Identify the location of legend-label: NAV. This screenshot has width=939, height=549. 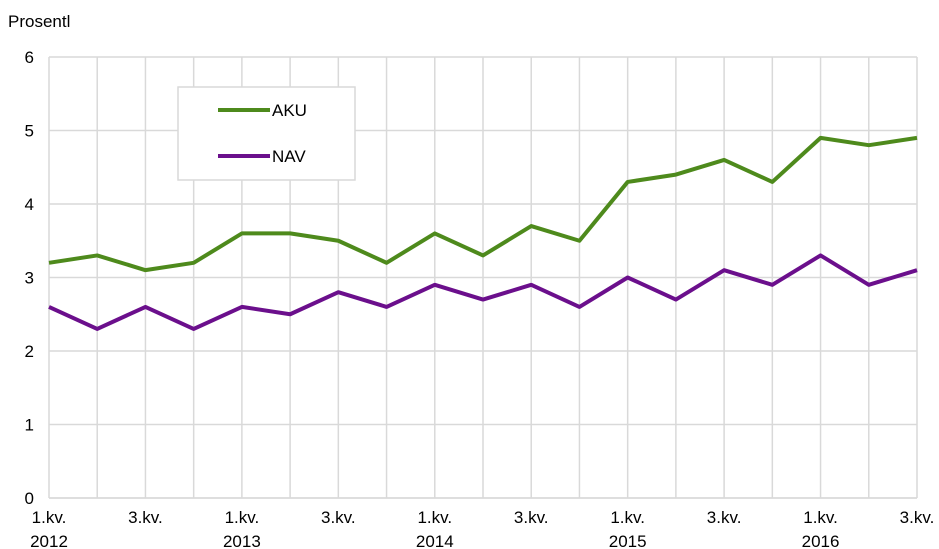
(289, 156).